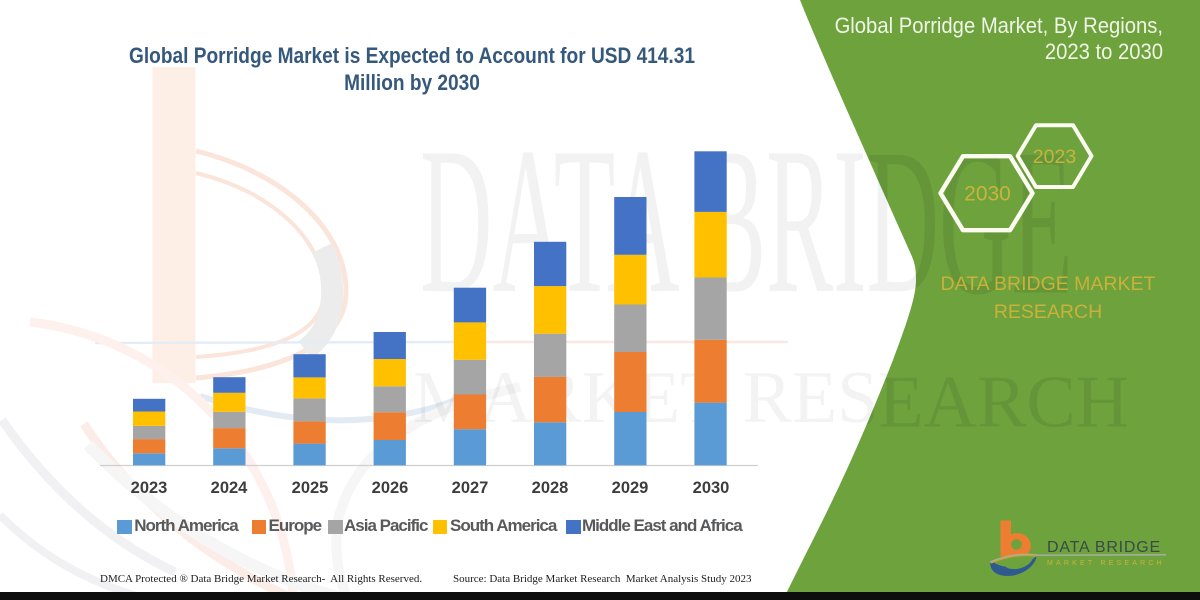  Describe the element at coordinates (987, 194) in the screenshot. I see `svg-text: 2030` at that location.